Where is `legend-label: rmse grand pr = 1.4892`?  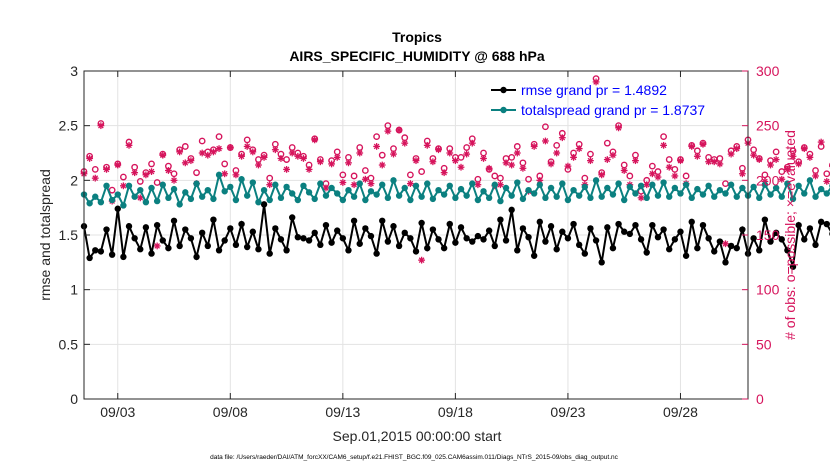 legend-label: rmse grand pr = 1.4892 is located at coordinates (594, 90).